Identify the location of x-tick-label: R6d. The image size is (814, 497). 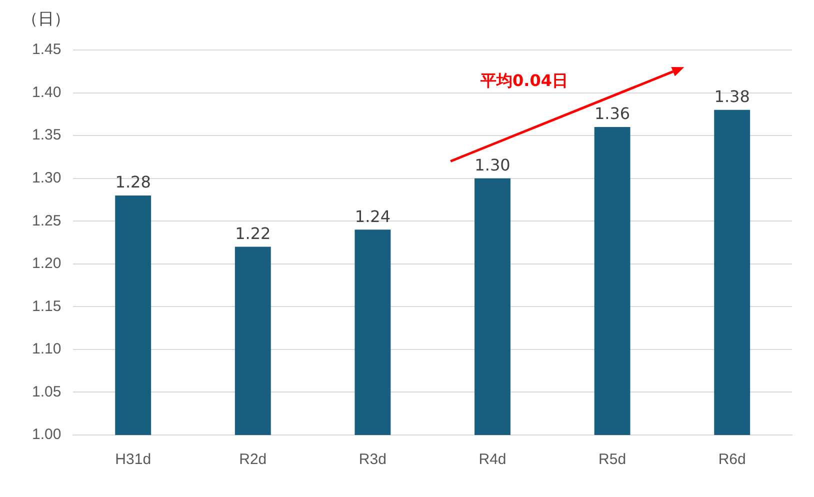
(732, 459).